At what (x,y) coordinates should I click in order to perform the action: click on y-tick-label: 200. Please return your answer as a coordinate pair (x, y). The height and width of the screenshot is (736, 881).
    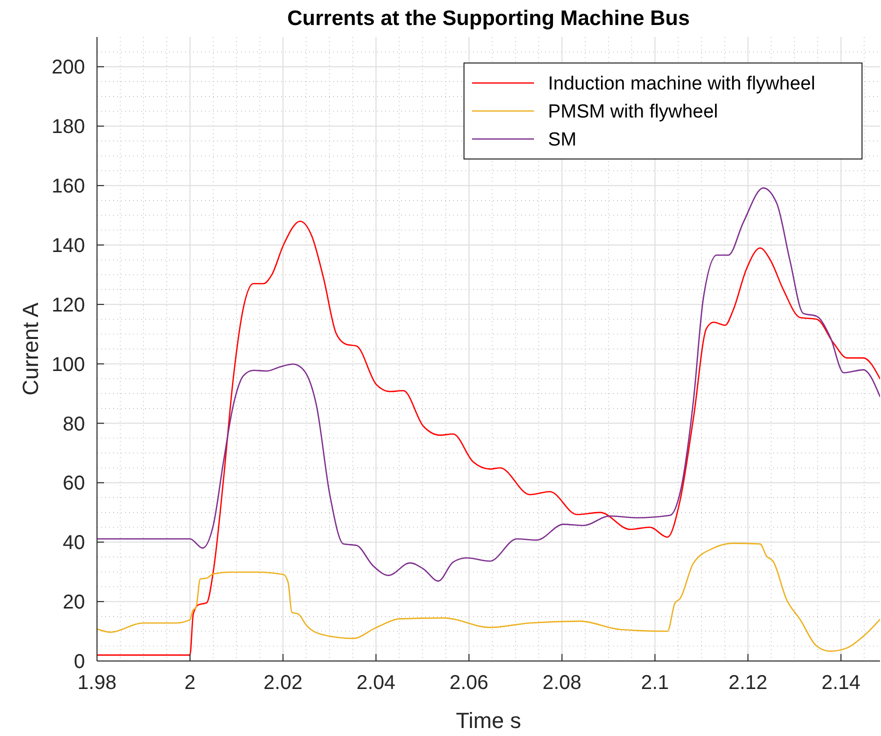
    Looking at the image, I should click on (68, 67).